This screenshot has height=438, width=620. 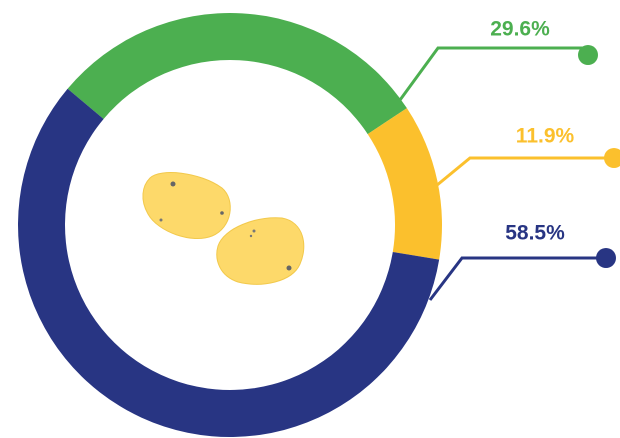 I want to click on value-label: 11.9%, so click(x=545, y=136).